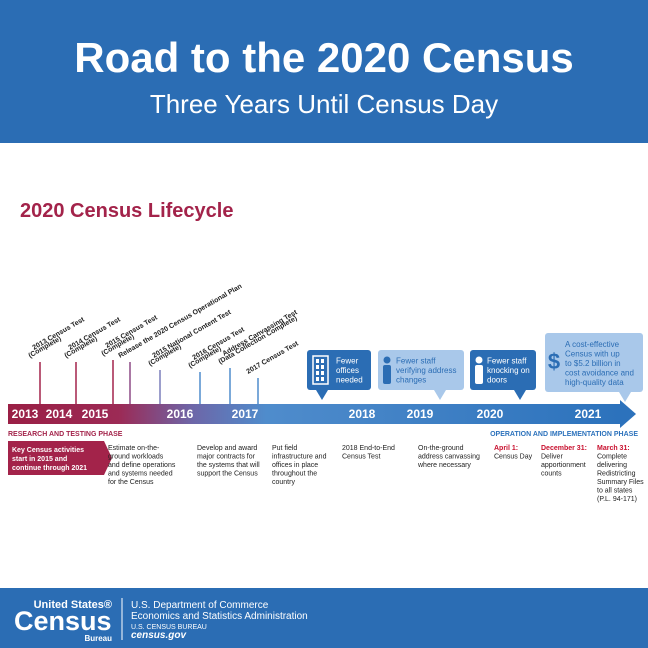 The width and height of the screenshot is (648, 648). Describe the element at coordinates (295, 465) in the screenshot. I see `activity-text: offices in place` at that location.